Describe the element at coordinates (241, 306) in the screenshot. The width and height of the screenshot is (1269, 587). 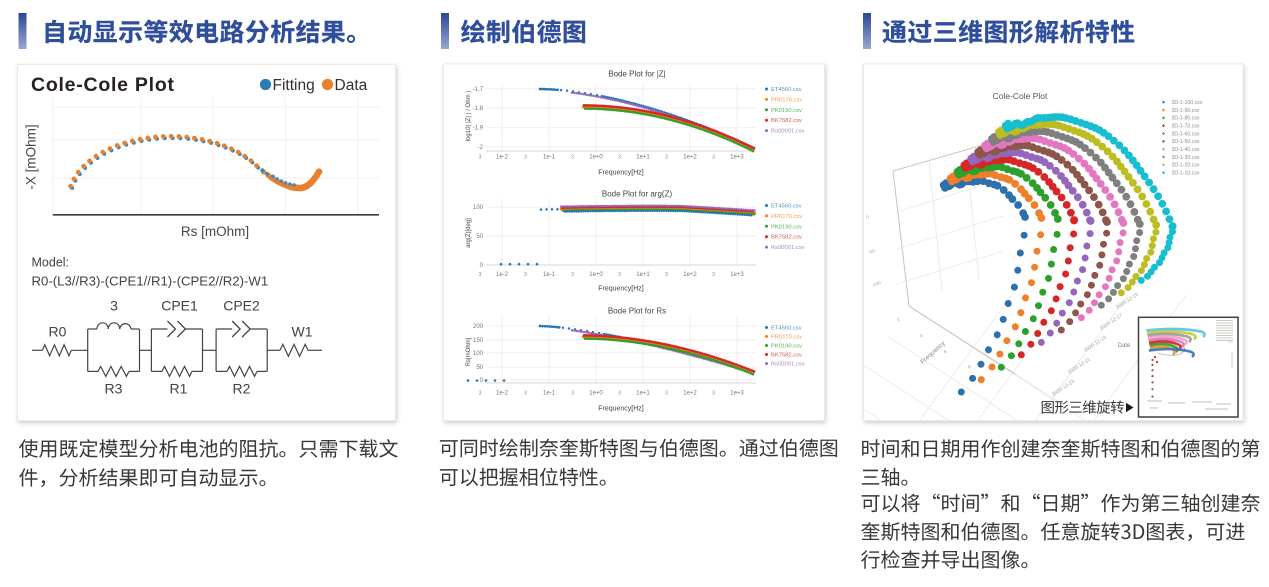
I see `svg-text: CPE2` at that location.